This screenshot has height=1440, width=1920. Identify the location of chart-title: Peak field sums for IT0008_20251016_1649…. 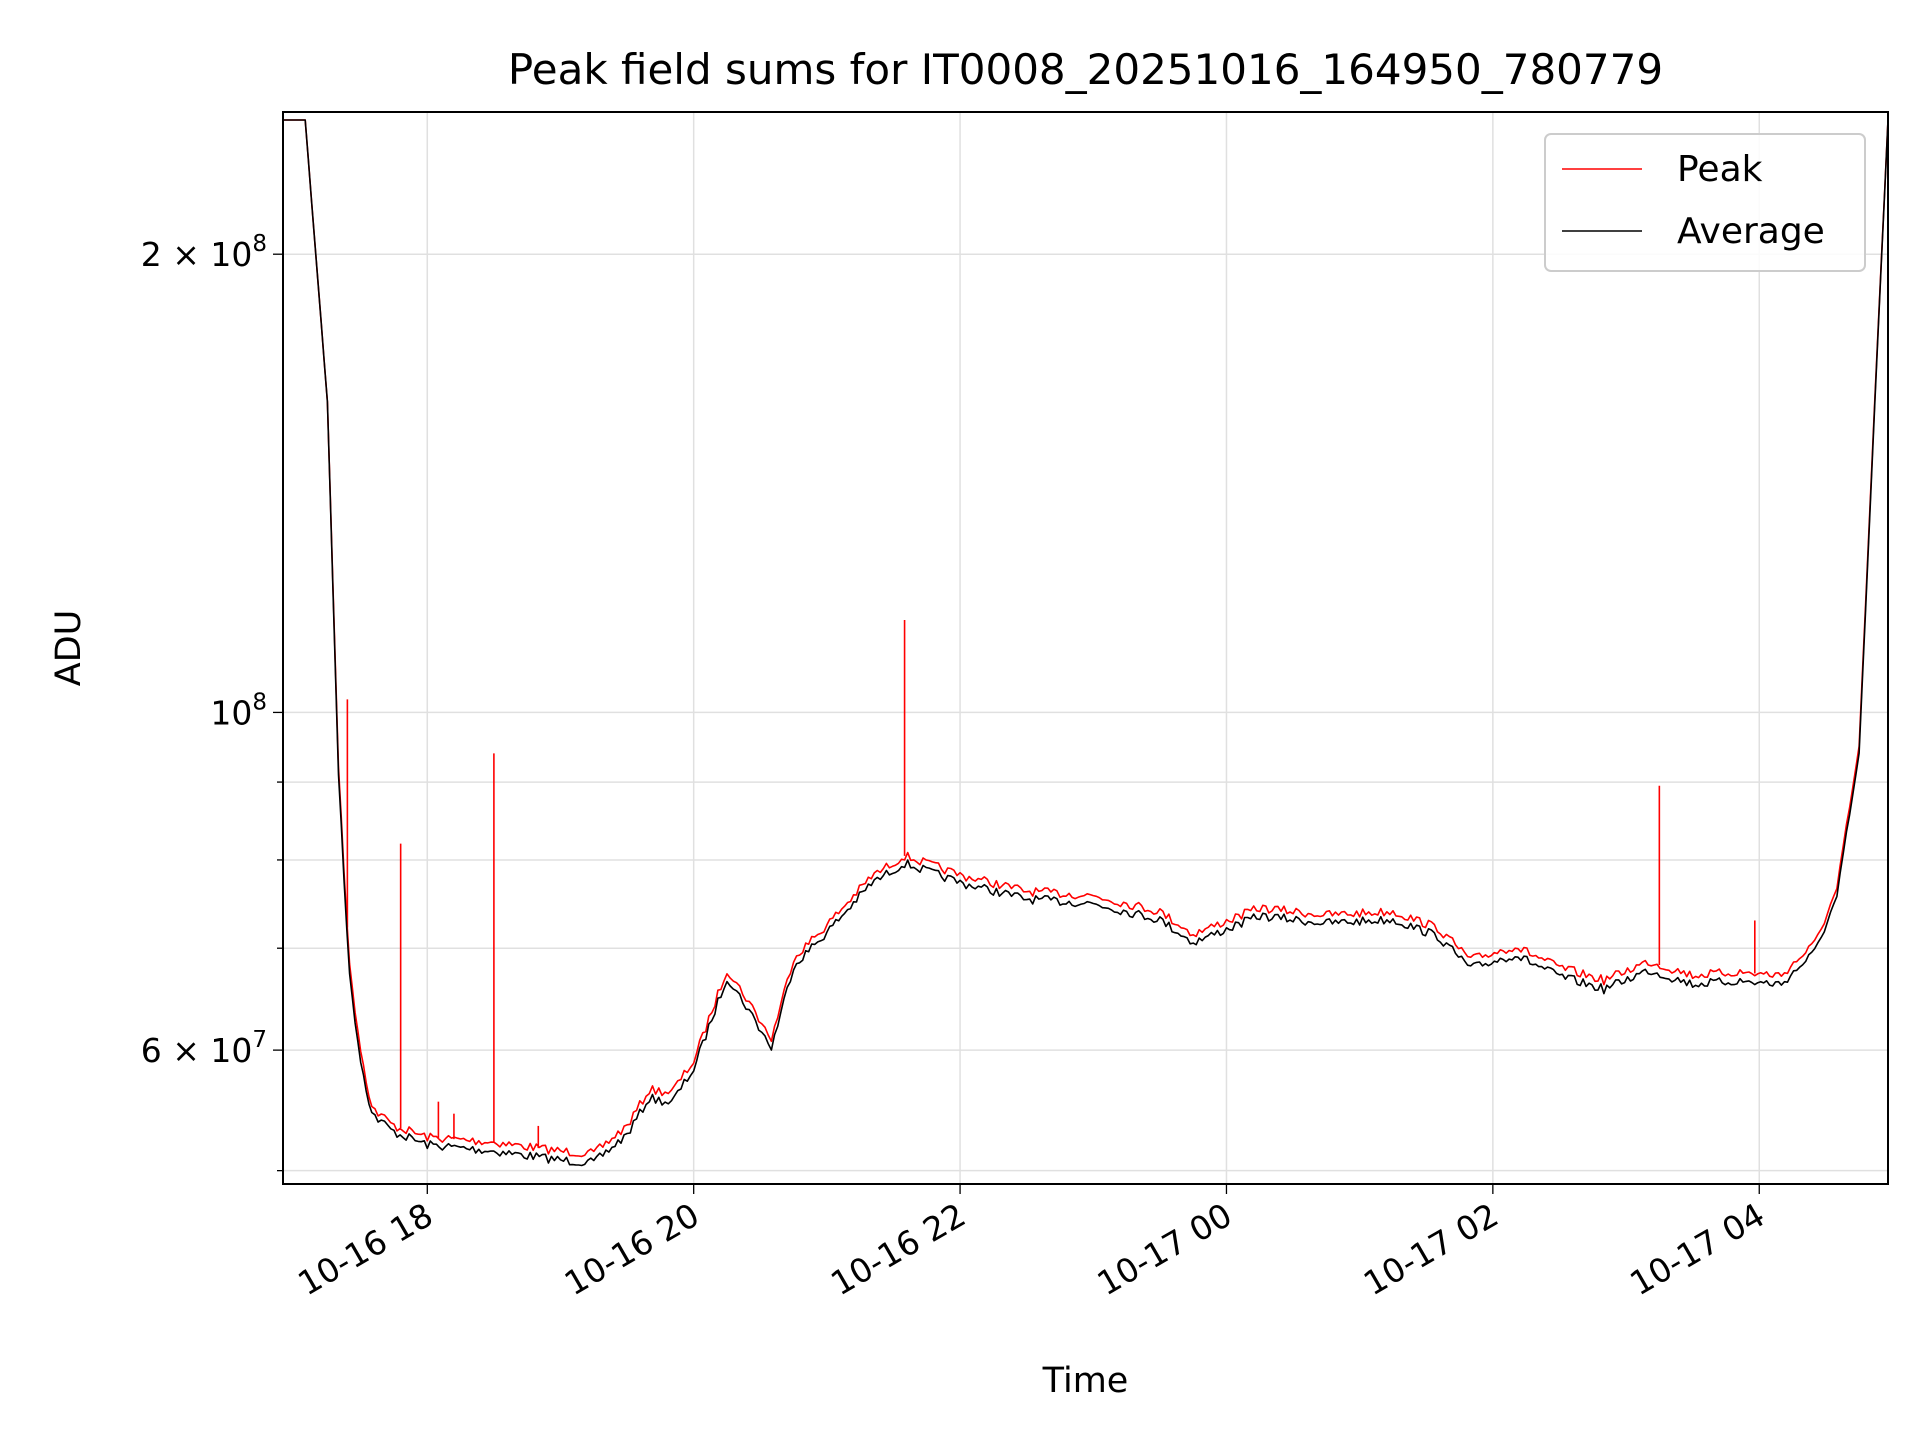
(1085, 69).